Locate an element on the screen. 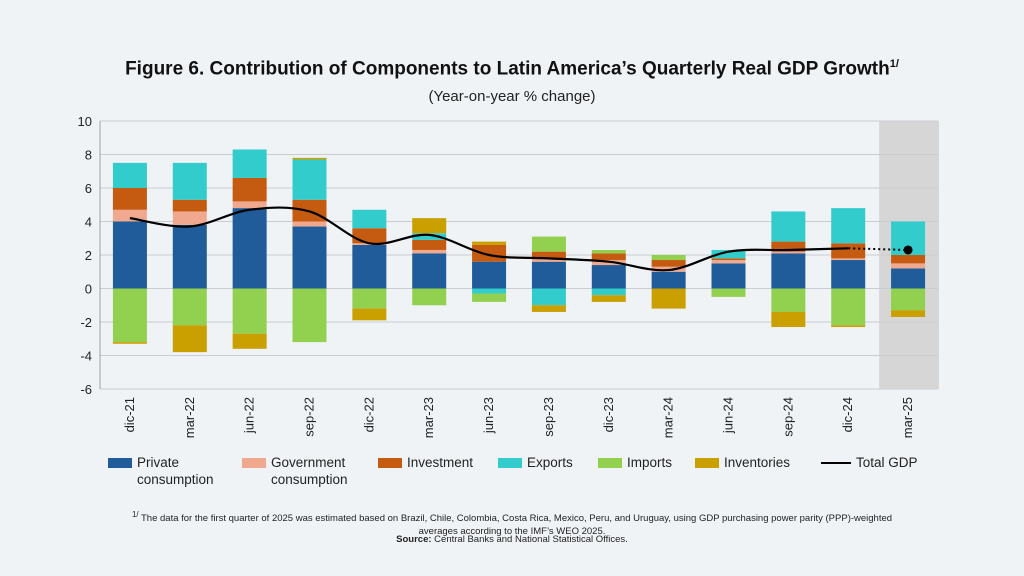 The height and width of the screenshot is (576, 1024). x-tick-label: mar-25 is located at coordinates (907, 417).